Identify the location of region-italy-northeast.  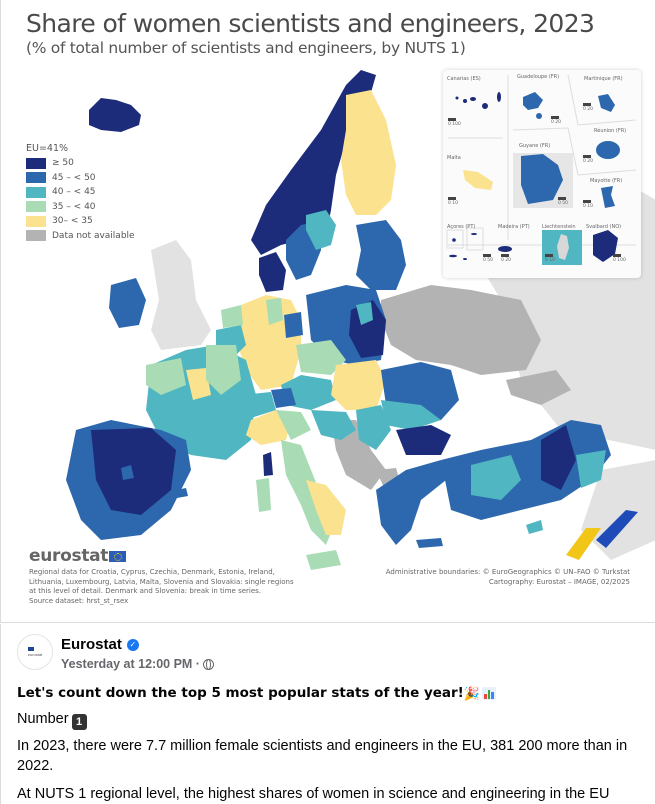
(293, 425).